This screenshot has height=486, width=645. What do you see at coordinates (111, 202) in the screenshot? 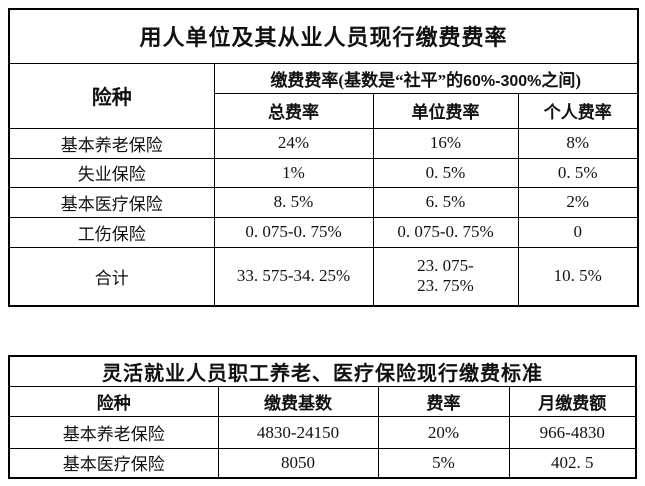
I see `table1-row-medical-name: 基本医疗保险` at bounding box center [111, 202].